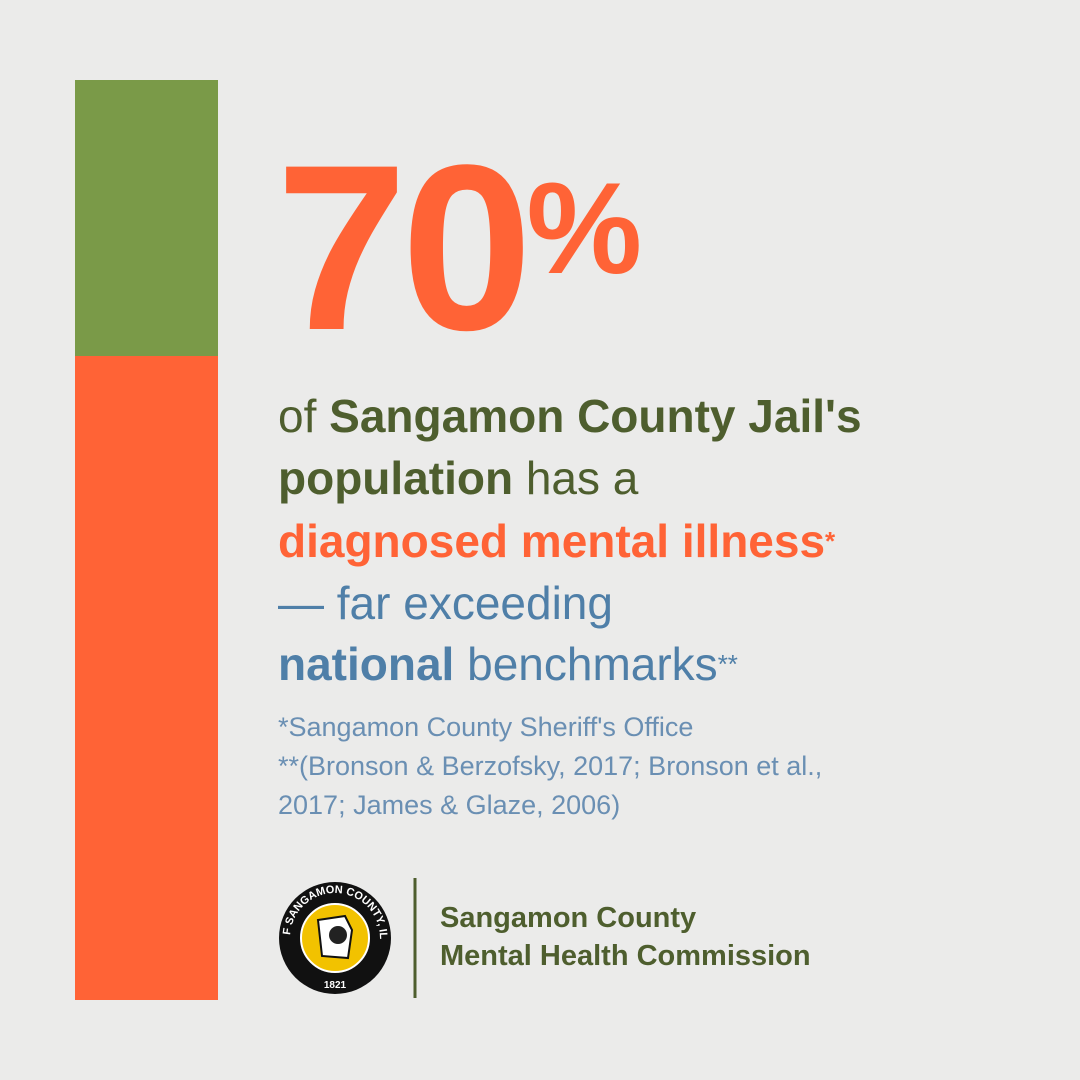 Image resolution: width=1080 pixels, height=1080 pixels. Describe the element at coordinates (459, 248) in the screenshot. I see `stat-label: 70%` at that location.